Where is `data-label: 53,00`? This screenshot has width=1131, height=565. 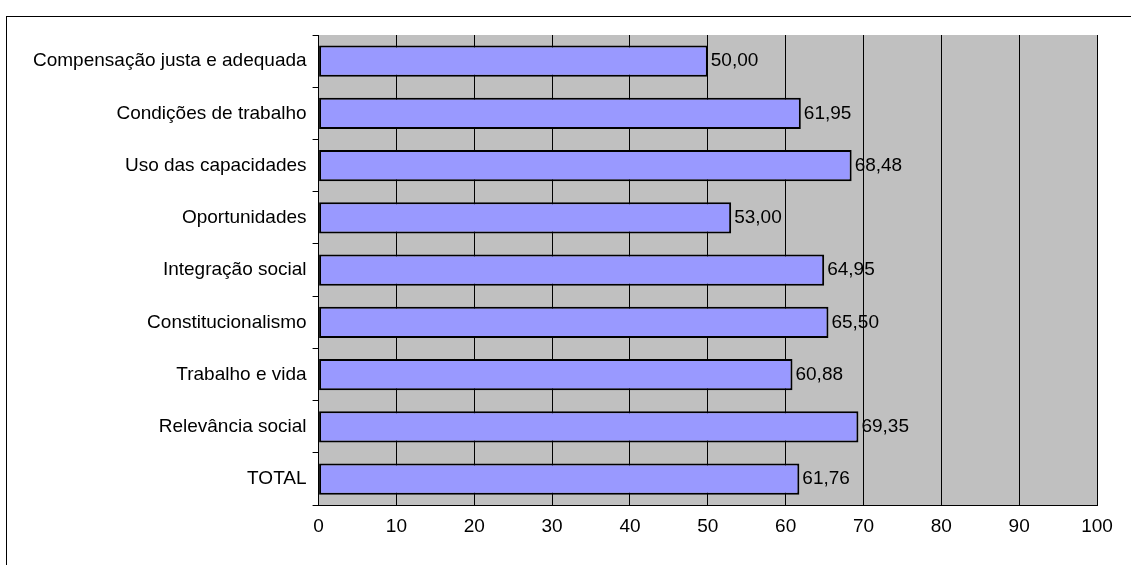 data-label: 53,00 is located at coordinates (758, 217).